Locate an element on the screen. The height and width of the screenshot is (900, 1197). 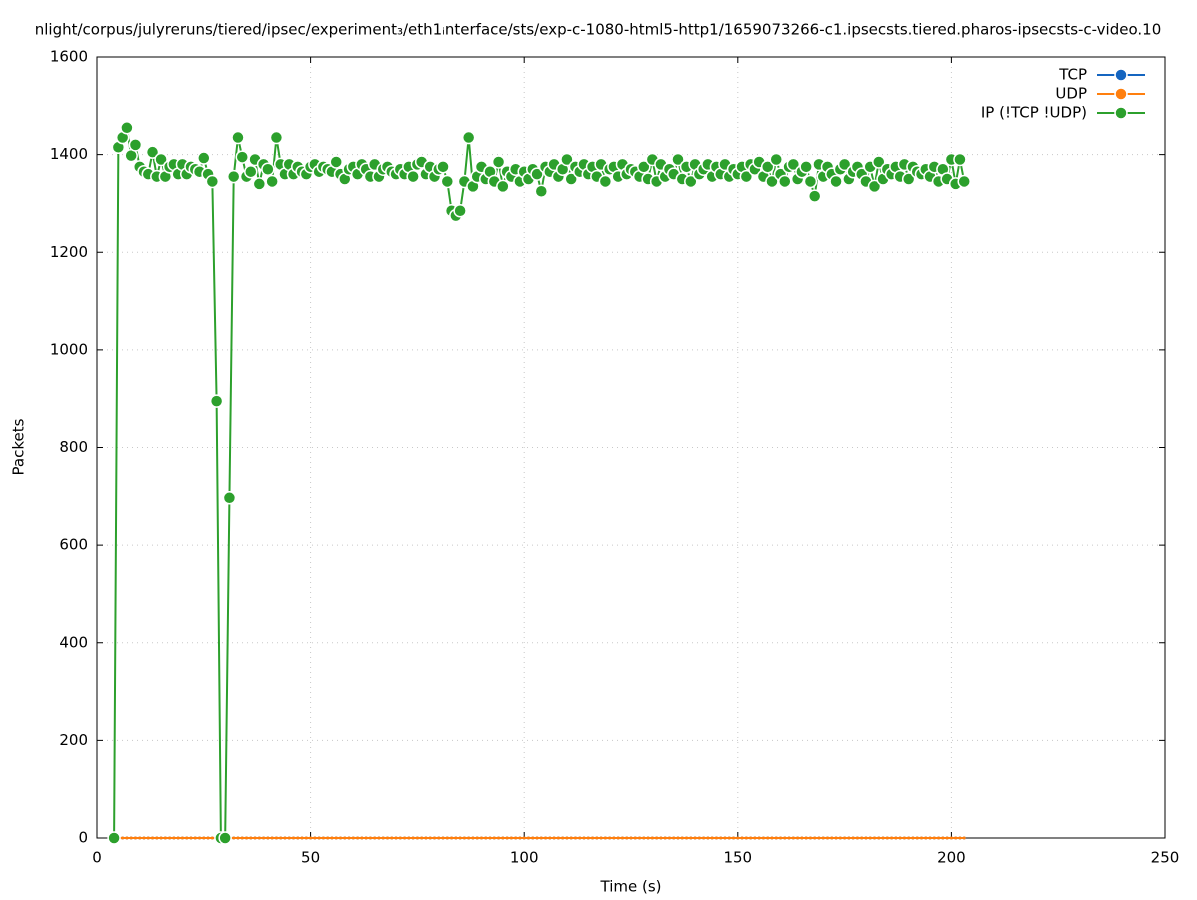
y-tick-label: 1400 is located at coordinates (69, 154).